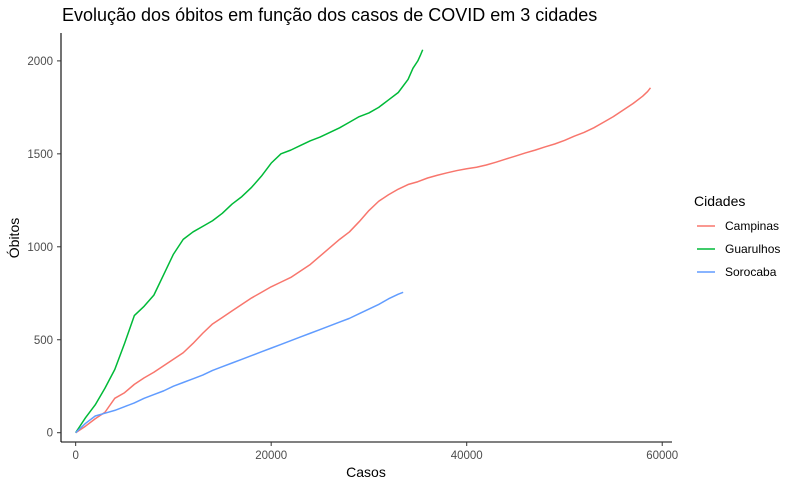 The image size is (797, 489). I want to click on y-tick-label: 1500, so click(40, 155).